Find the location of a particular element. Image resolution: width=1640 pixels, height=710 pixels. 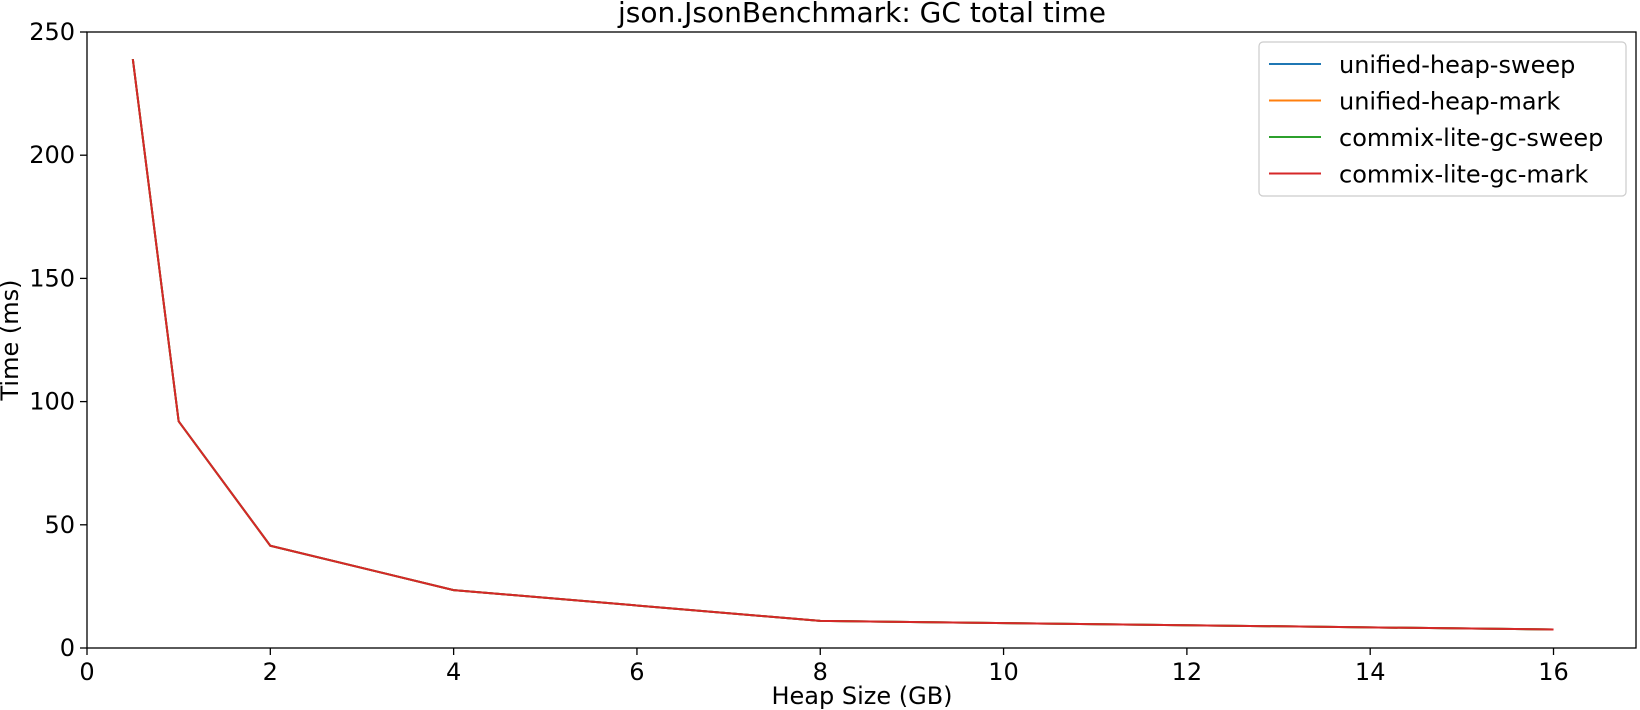

y-axis-label: Time (ms) is located at coordinates (12, 341).